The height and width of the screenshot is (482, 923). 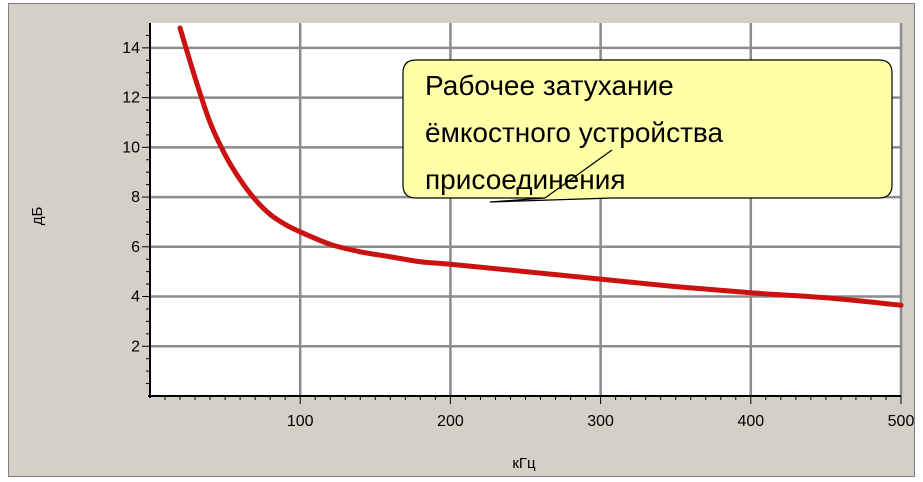 I want to click on x-axis-label: кГц, so click(x=524, y=463).